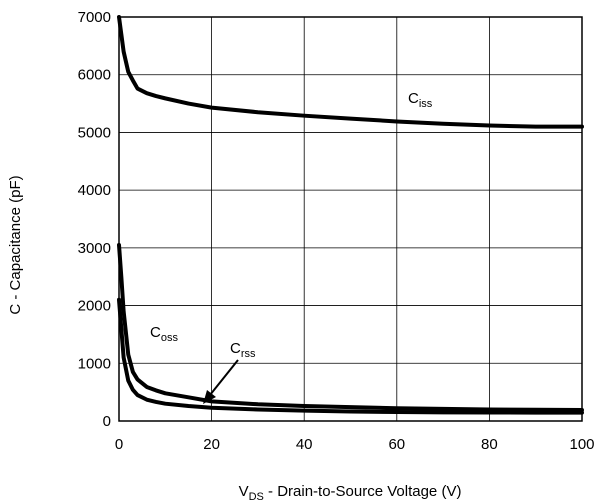  What do you see at coordinates (94, 219) in the screenshot?
I see `y-tick-labels: 0 1000 2000 3000 4000 5000 6000 7000` at bounding box center [94, 219].